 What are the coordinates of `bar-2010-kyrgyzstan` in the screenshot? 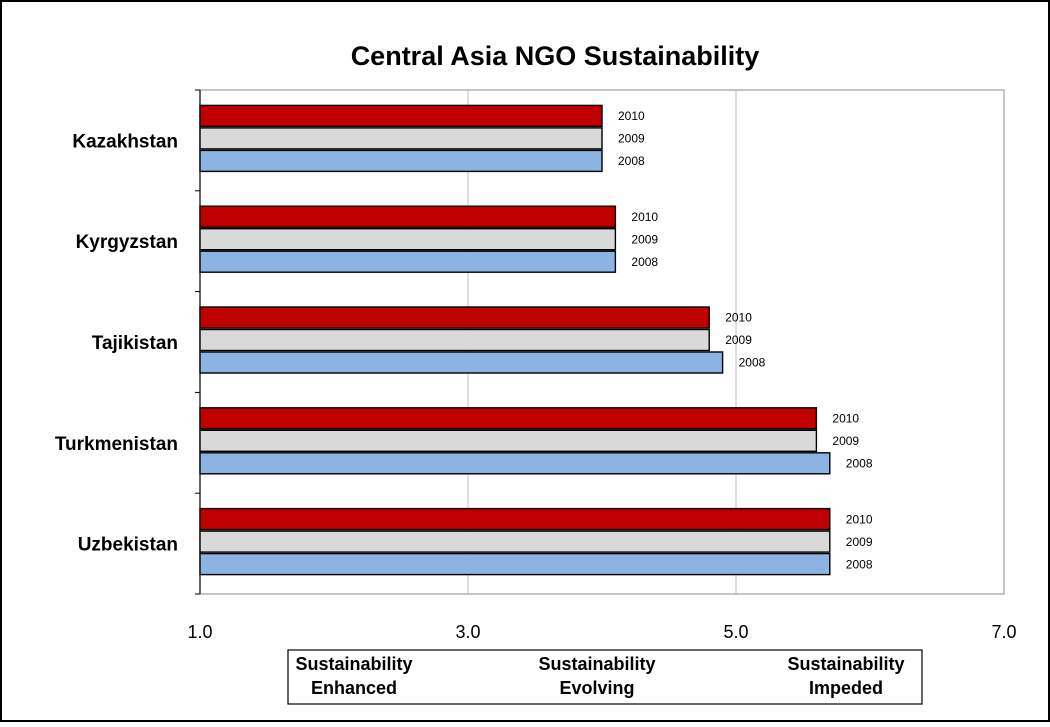 It's located at (408, 216).